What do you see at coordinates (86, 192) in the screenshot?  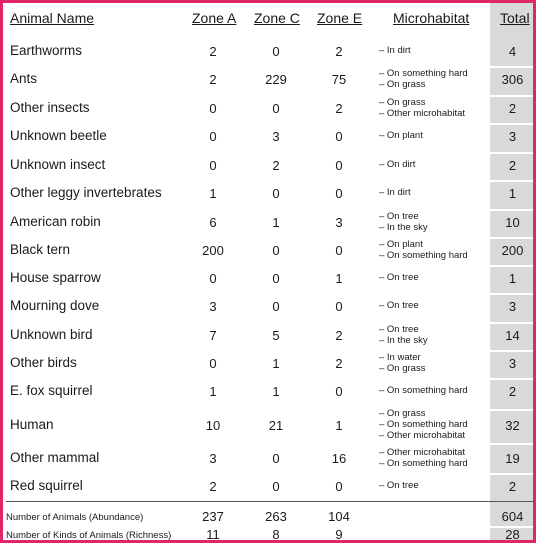 I see `animal-name: Other leggy invertebrates` at bounding box center [86, 192].